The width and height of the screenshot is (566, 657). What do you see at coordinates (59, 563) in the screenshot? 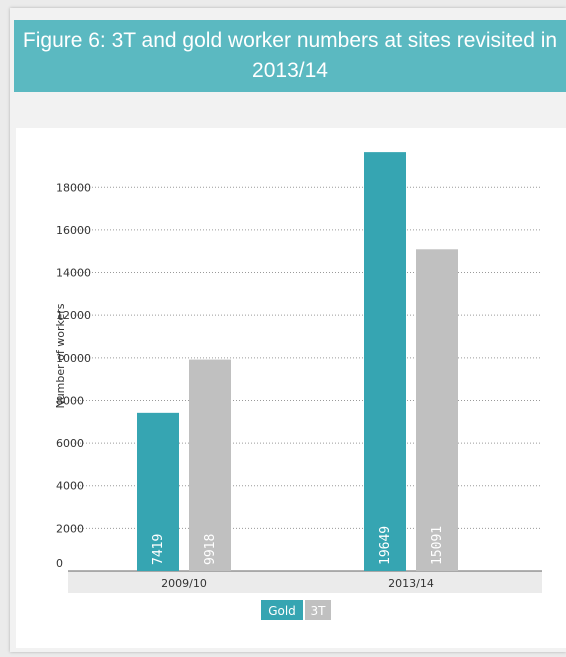
I see `y-tick-label: 0` at bounding box center [59, 563].